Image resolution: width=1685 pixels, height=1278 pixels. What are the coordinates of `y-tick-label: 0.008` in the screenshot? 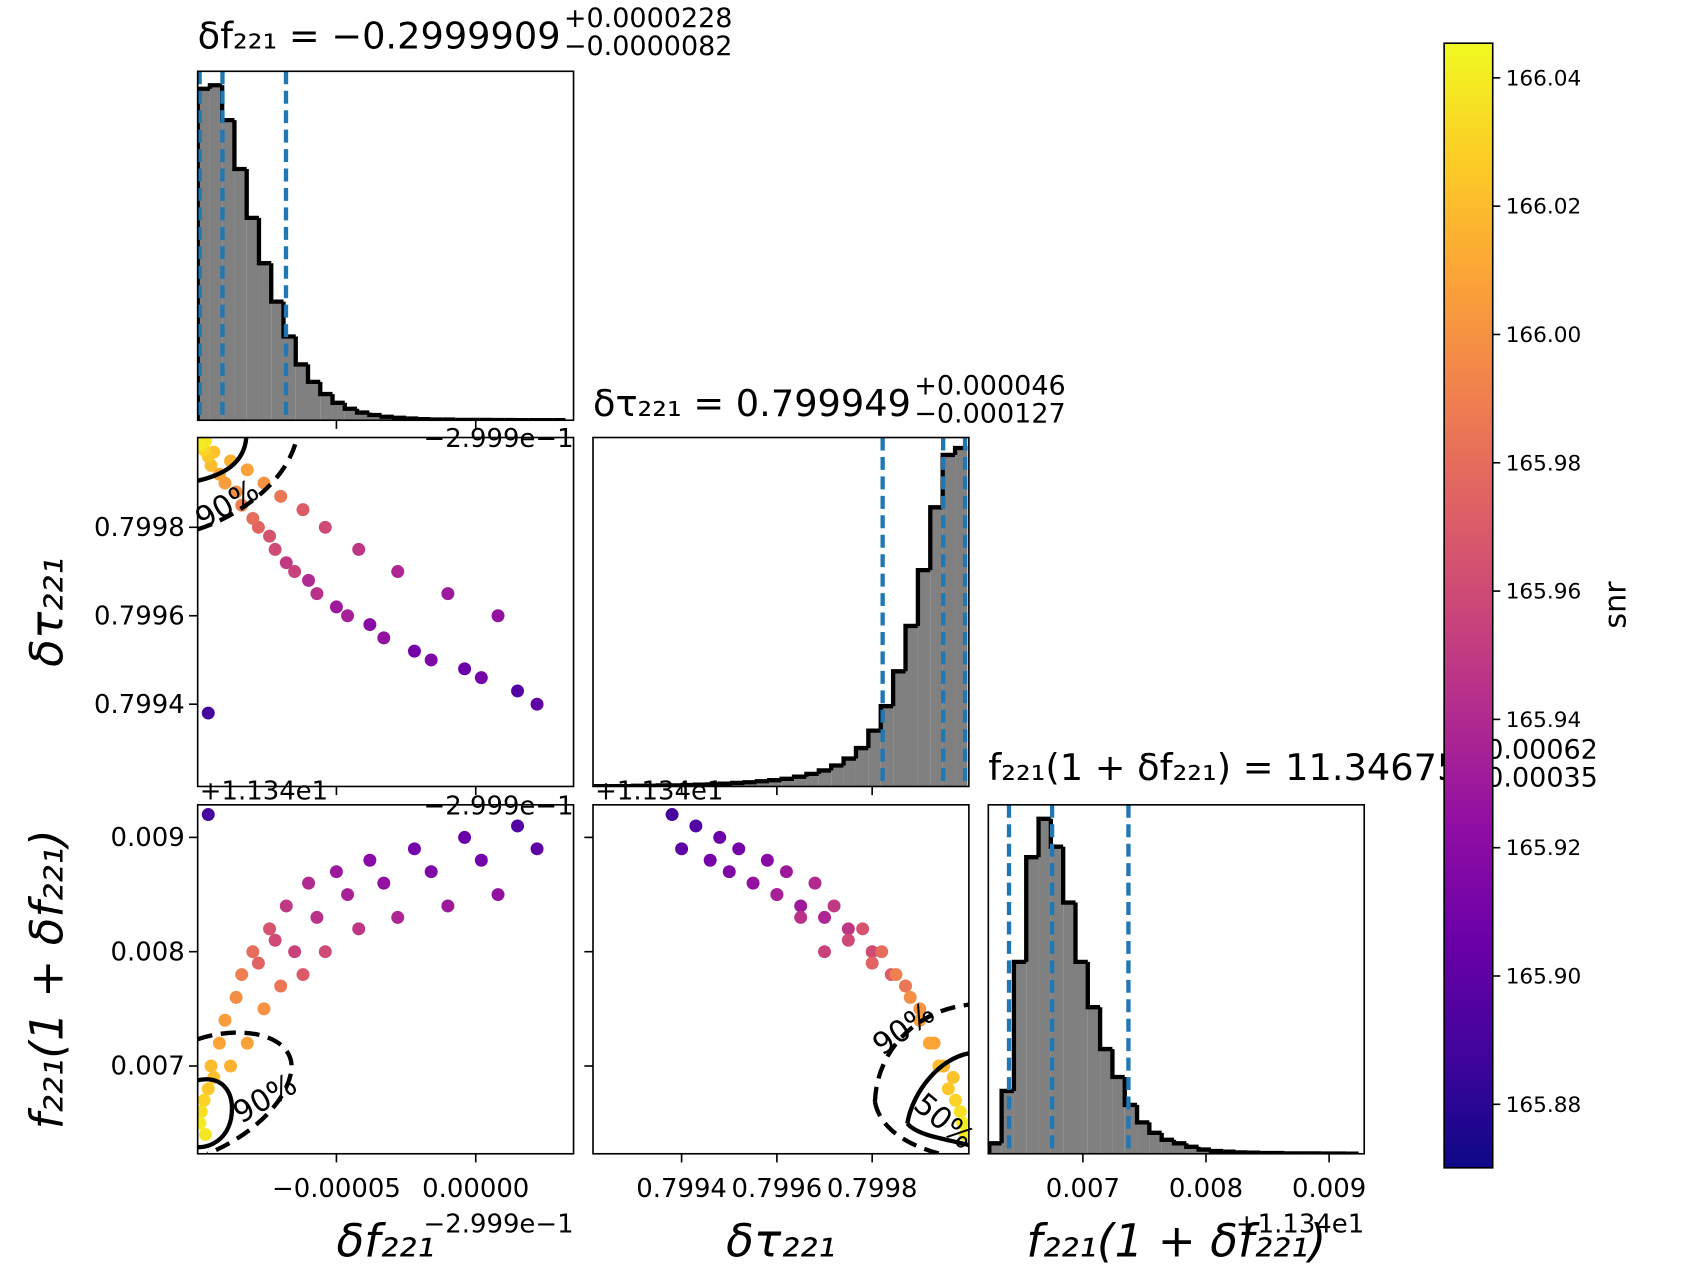 It's located at (148, 952).